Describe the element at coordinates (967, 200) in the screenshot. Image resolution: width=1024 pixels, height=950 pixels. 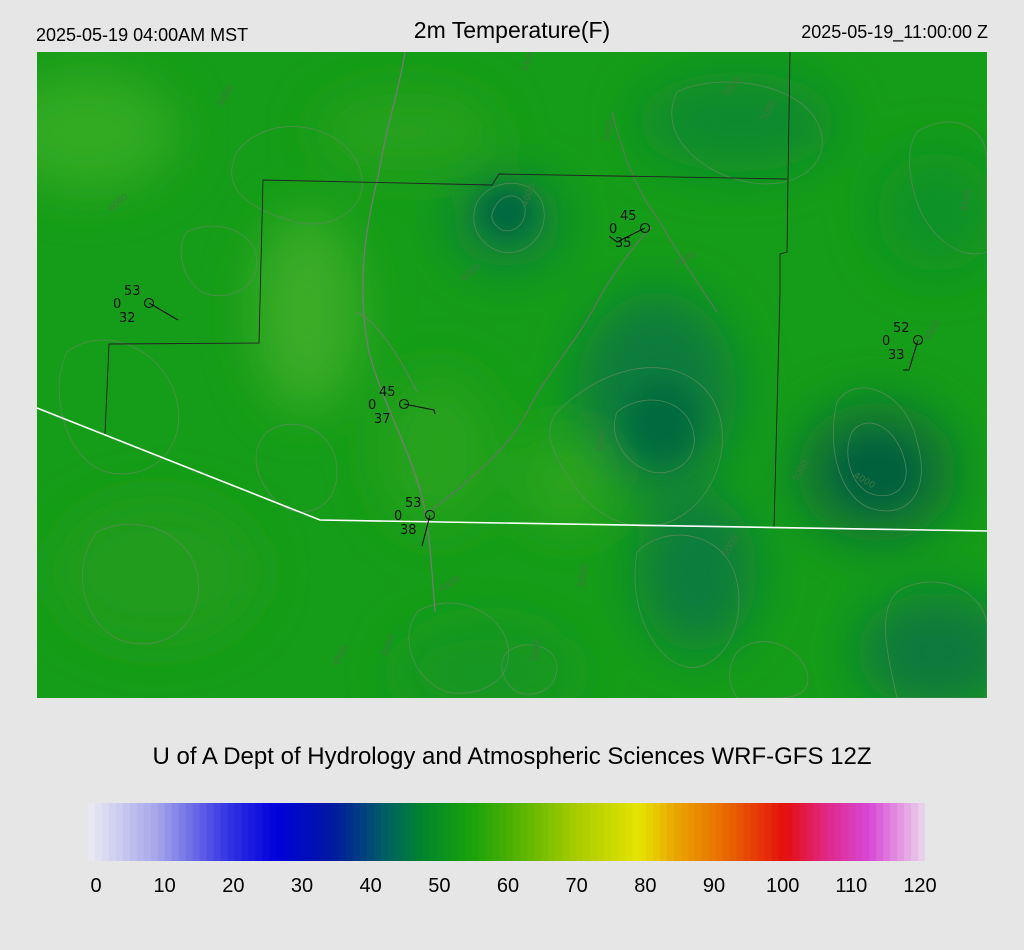
I see `contour-label: 4500` at that location.